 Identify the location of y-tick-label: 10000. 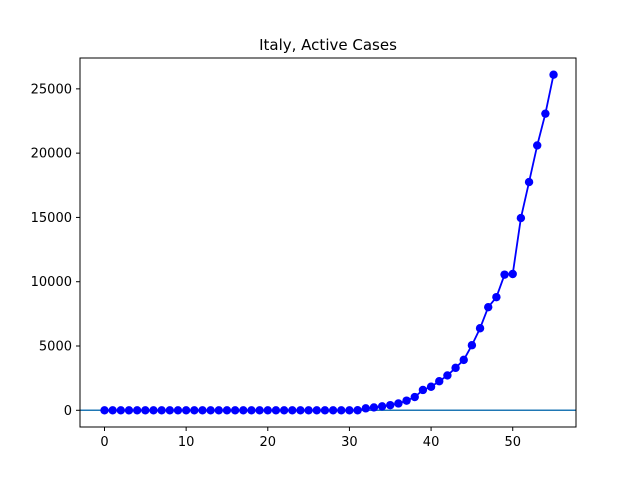
(51, 282).